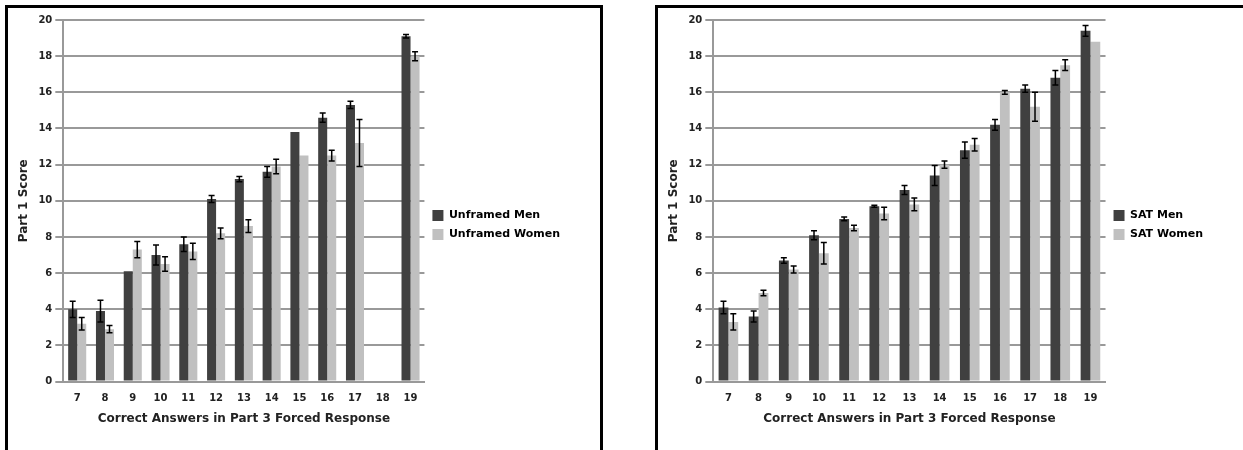 The width and height of the screenshot is (1243, 450). What do you see at coordinates (504, 234) in the screenshot?
I see `legend-label: Unframed Women` at bounding box center [504, 234].